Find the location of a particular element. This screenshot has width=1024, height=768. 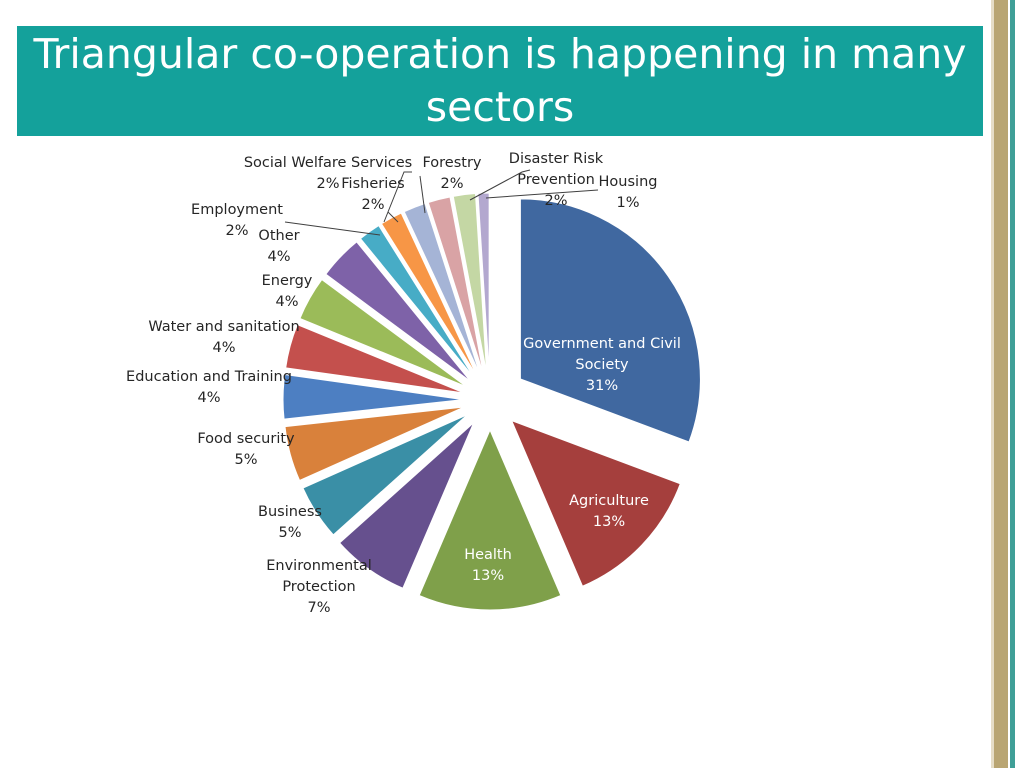

leader-line-employment is located at coordinates (332, 228).